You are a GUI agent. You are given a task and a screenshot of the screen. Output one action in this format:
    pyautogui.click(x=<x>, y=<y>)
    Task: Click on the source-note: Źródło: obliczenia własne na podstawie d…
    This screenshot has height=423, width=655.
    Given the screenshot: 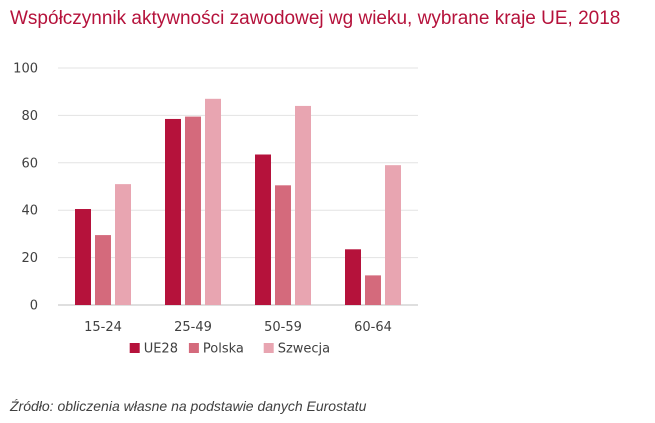 What is the action you would take?
    pyautogui.click(x=188, y=406)
    